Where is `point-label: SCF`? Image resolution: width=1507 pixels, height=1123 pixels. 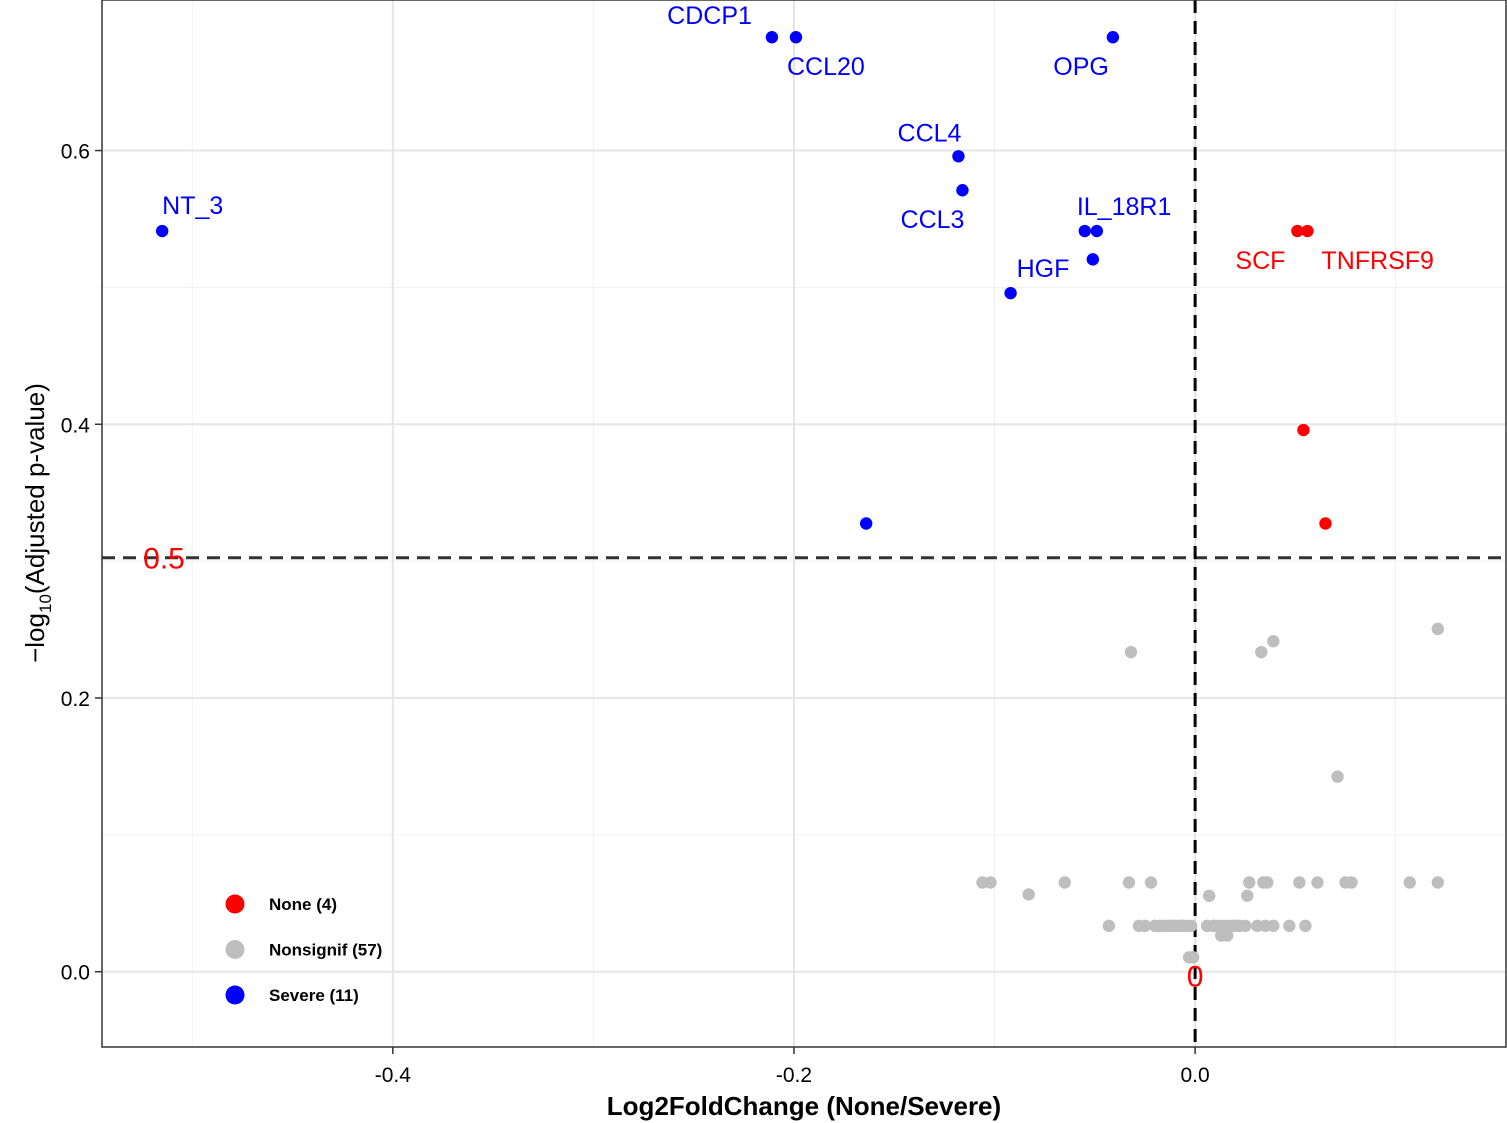 point-label: SCF is located at coordinates (1260, 261).